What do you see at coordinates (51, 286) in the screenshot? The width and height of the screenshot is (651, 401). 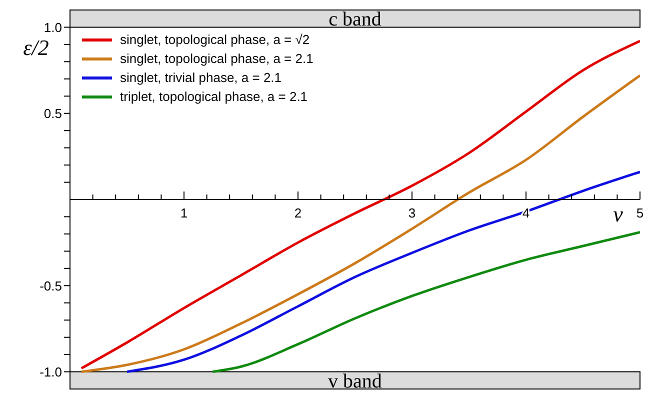 I see `y-tick-label: -0.5` at bounding box center [51, 286].